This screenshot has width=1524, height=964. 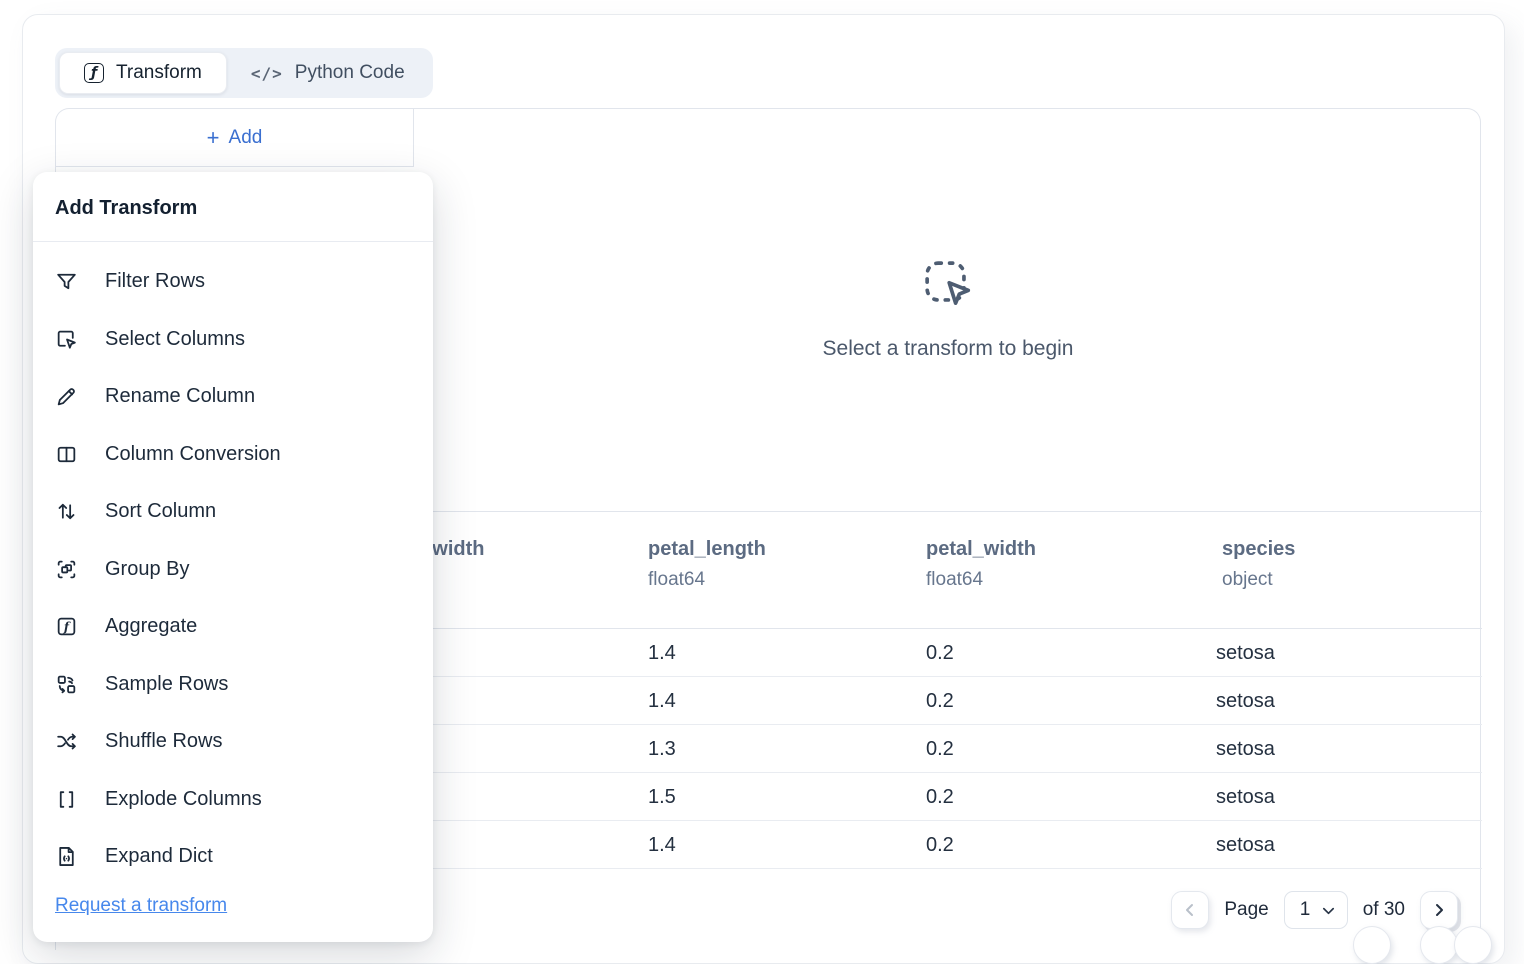 I want to click on chevron-right-icon, so click(x=1439, y=910).